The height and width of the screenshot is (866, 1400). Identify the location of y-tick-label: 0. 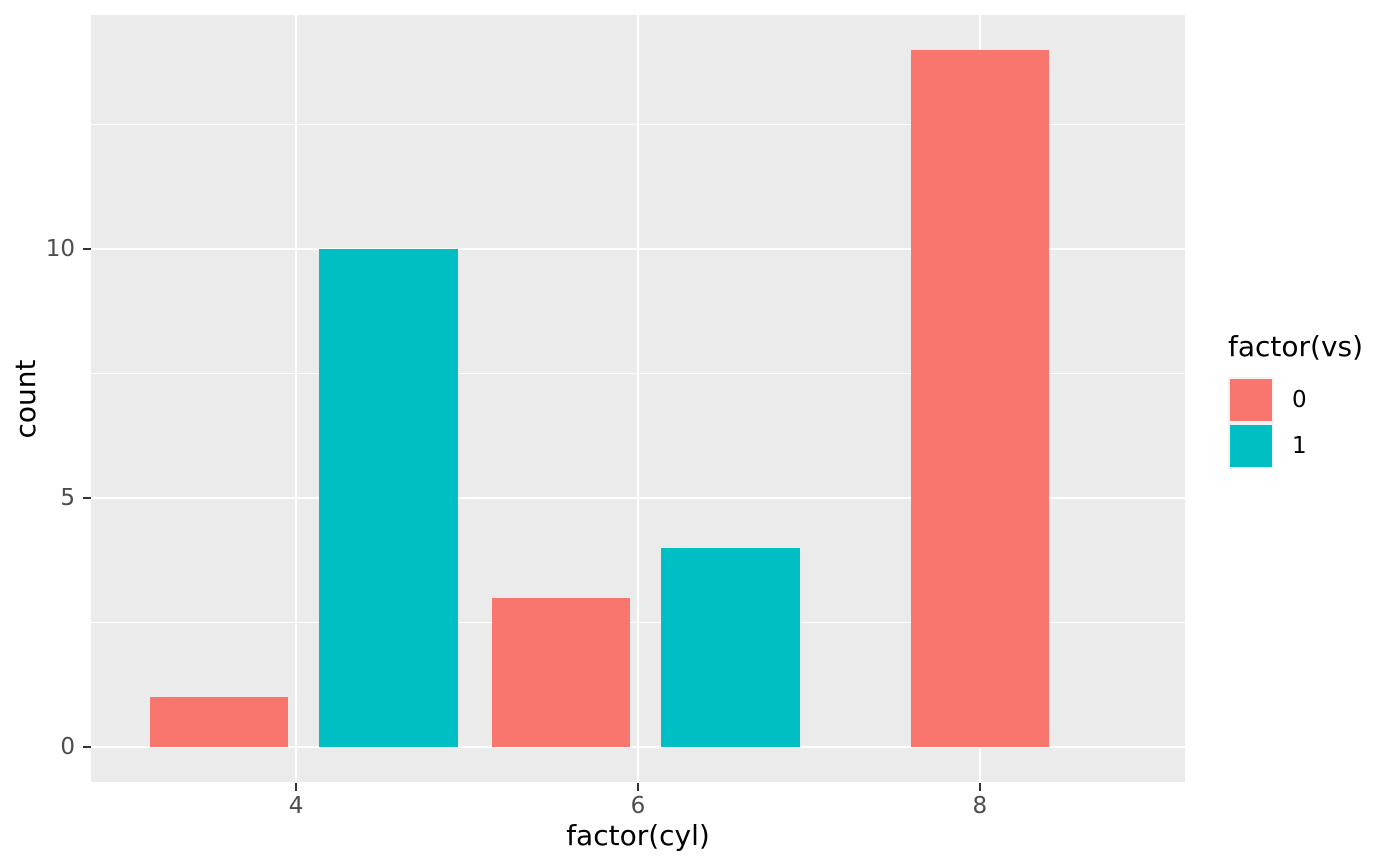
(67, 747).